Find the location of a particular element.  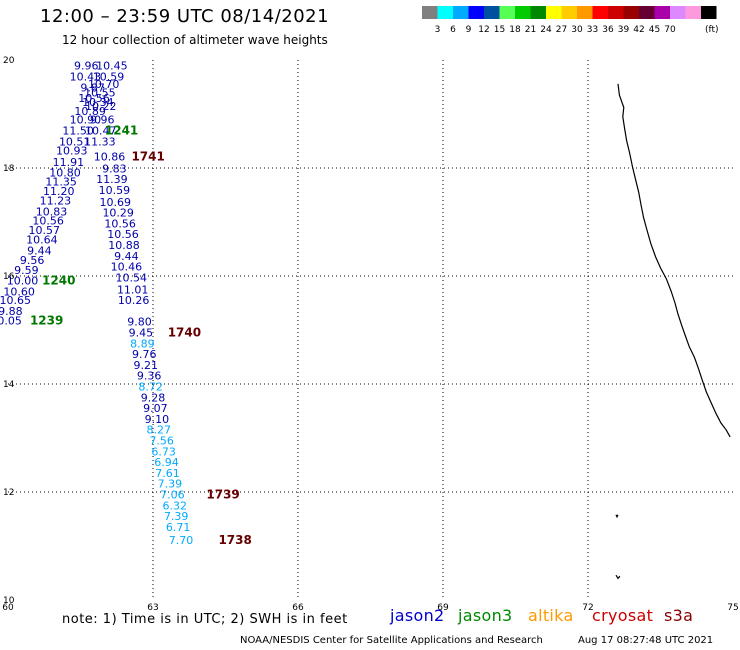

pass-time-label: 1241 is located at coordinates (121, 131).